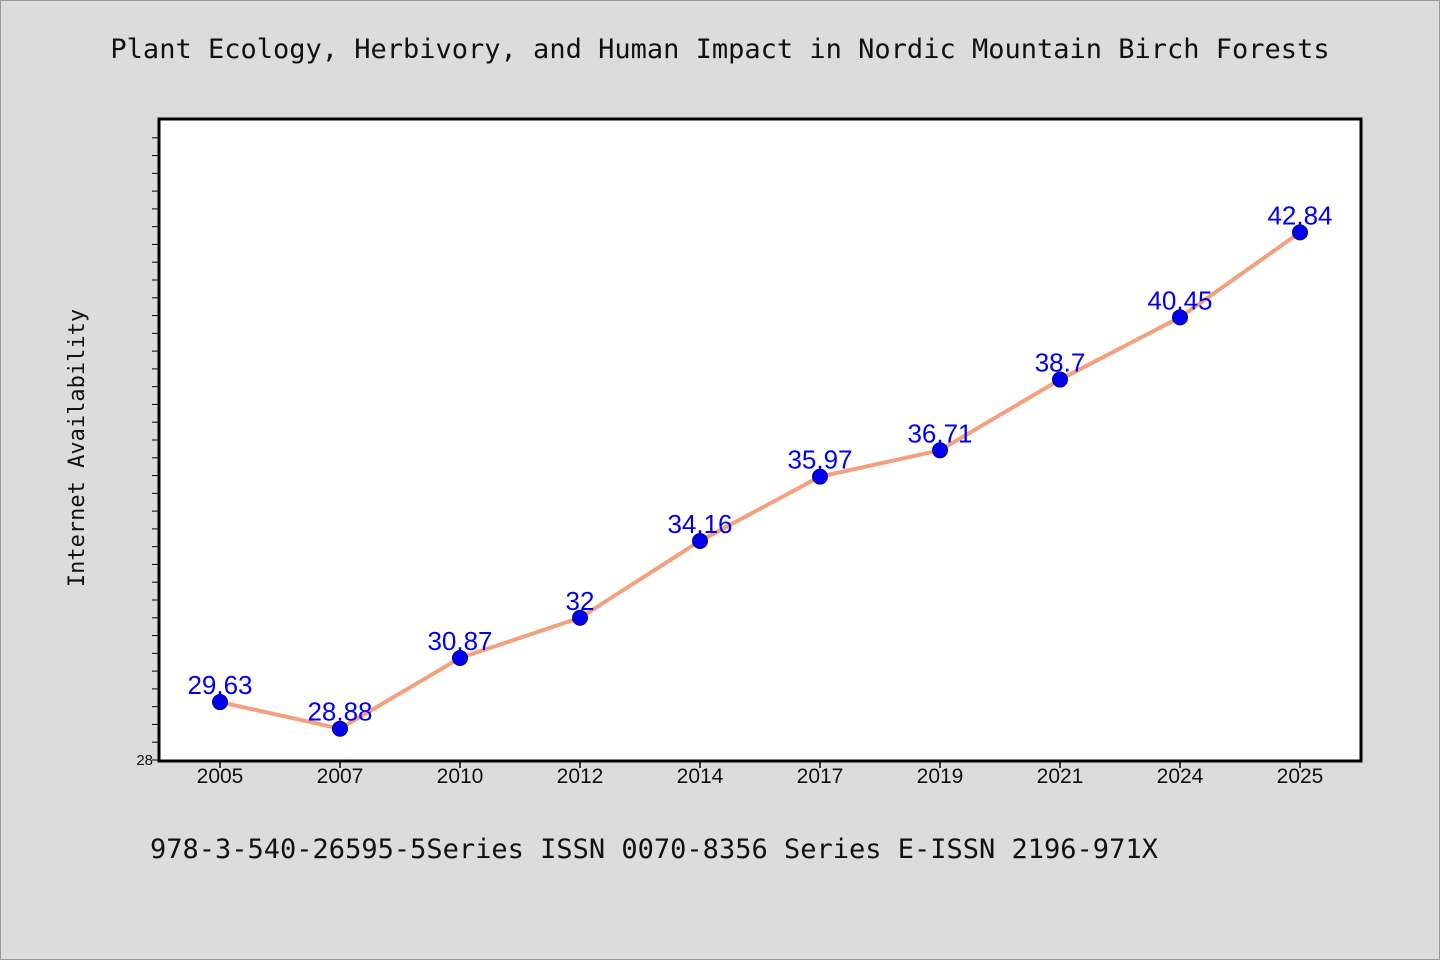 Image resolution: width=1440 pixels, height=960 pixels. I want to click on x-tick-label: 2005, so click(220, 776).